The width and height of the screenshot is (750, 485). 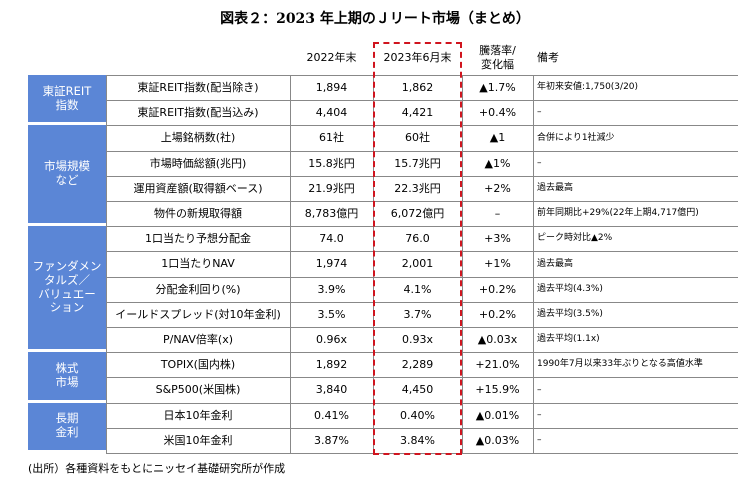 What do you see at coordinates (417, 57) in the screenshot?
I see `header-cell: 2023年6月末` at bounding box center [417, 57].